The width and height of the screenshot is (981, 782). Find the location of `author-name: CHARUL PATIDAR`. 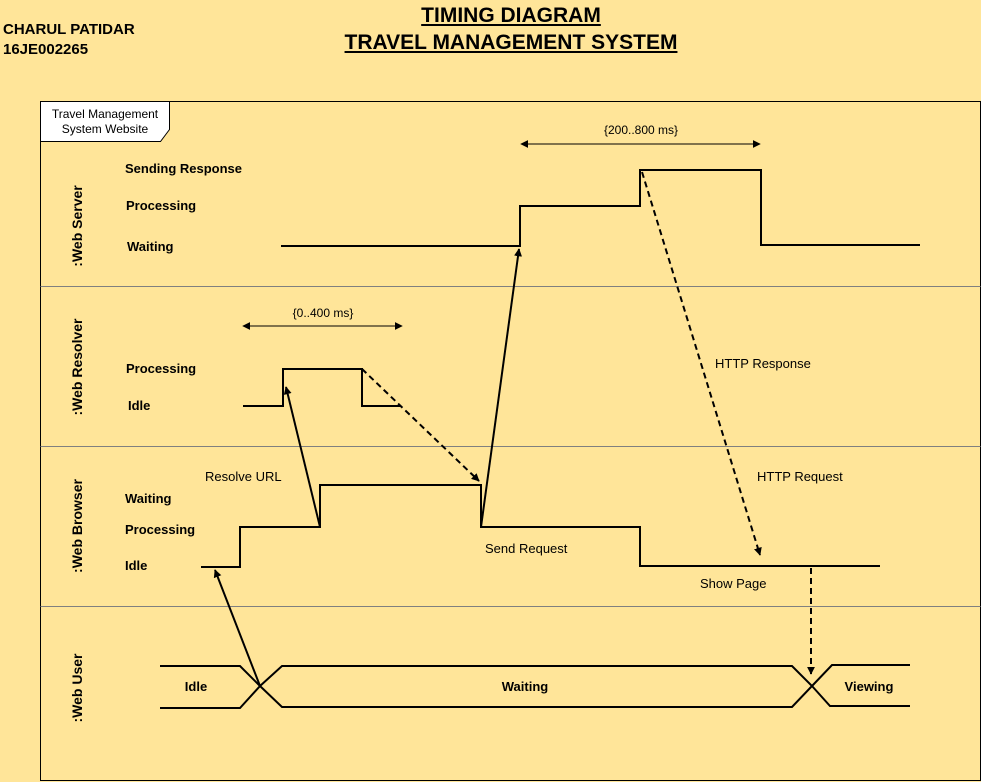

author-name: CHARUL PATIDAR is located at coordinates (69, 29).